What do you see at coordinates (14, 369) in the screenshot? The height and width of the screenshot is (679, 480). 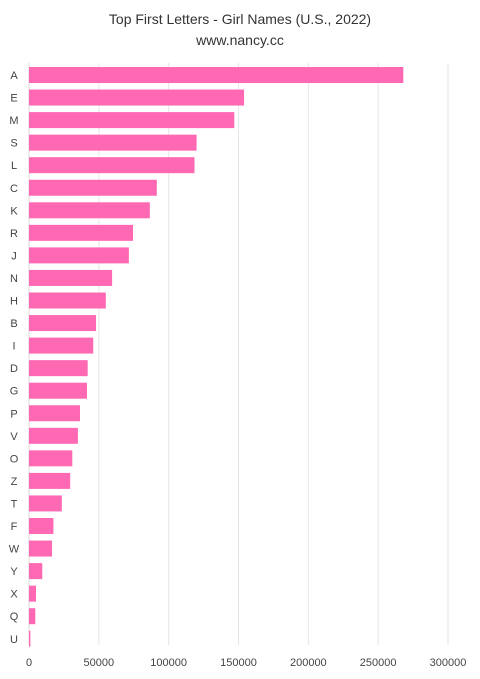 I see `category-label: D` at bounding box center [14, 369].